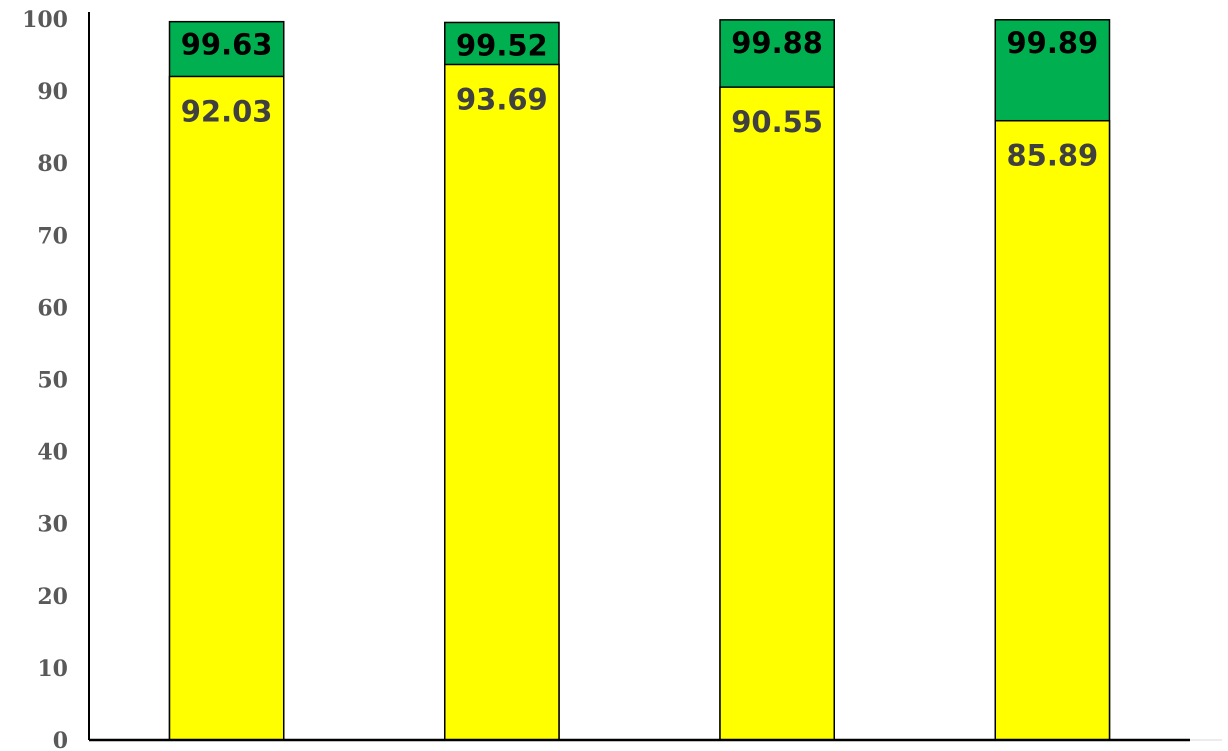  What do you see at coordinates (52, 669) in the screenshot?
I see `y-tick-label: 10` at bounding box center [52, 669].